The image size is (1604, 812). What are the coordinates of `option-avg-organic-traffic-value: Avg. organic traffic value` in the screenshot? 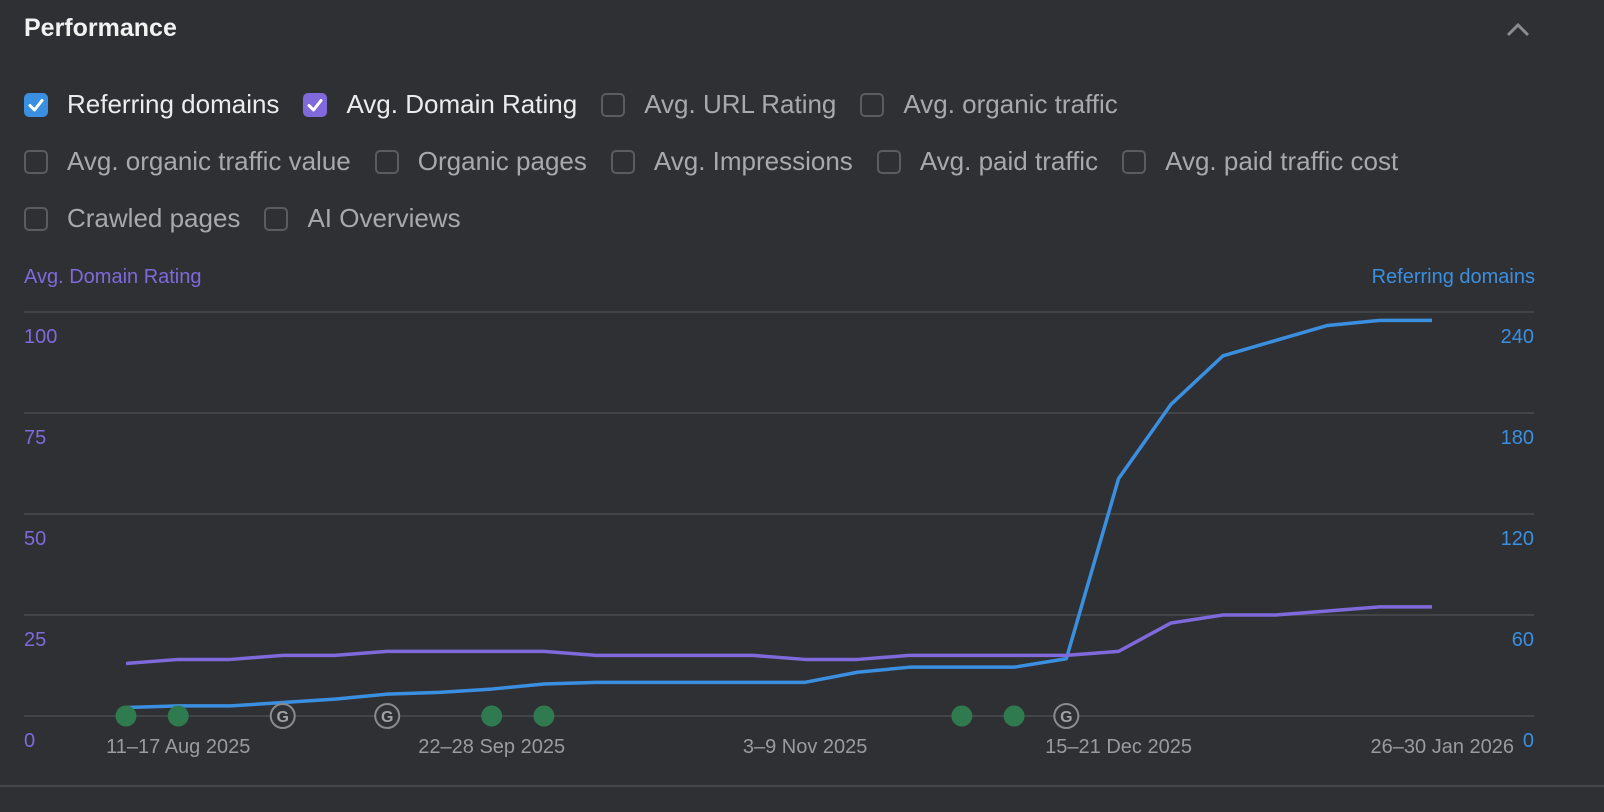 It's located at (187, 161).